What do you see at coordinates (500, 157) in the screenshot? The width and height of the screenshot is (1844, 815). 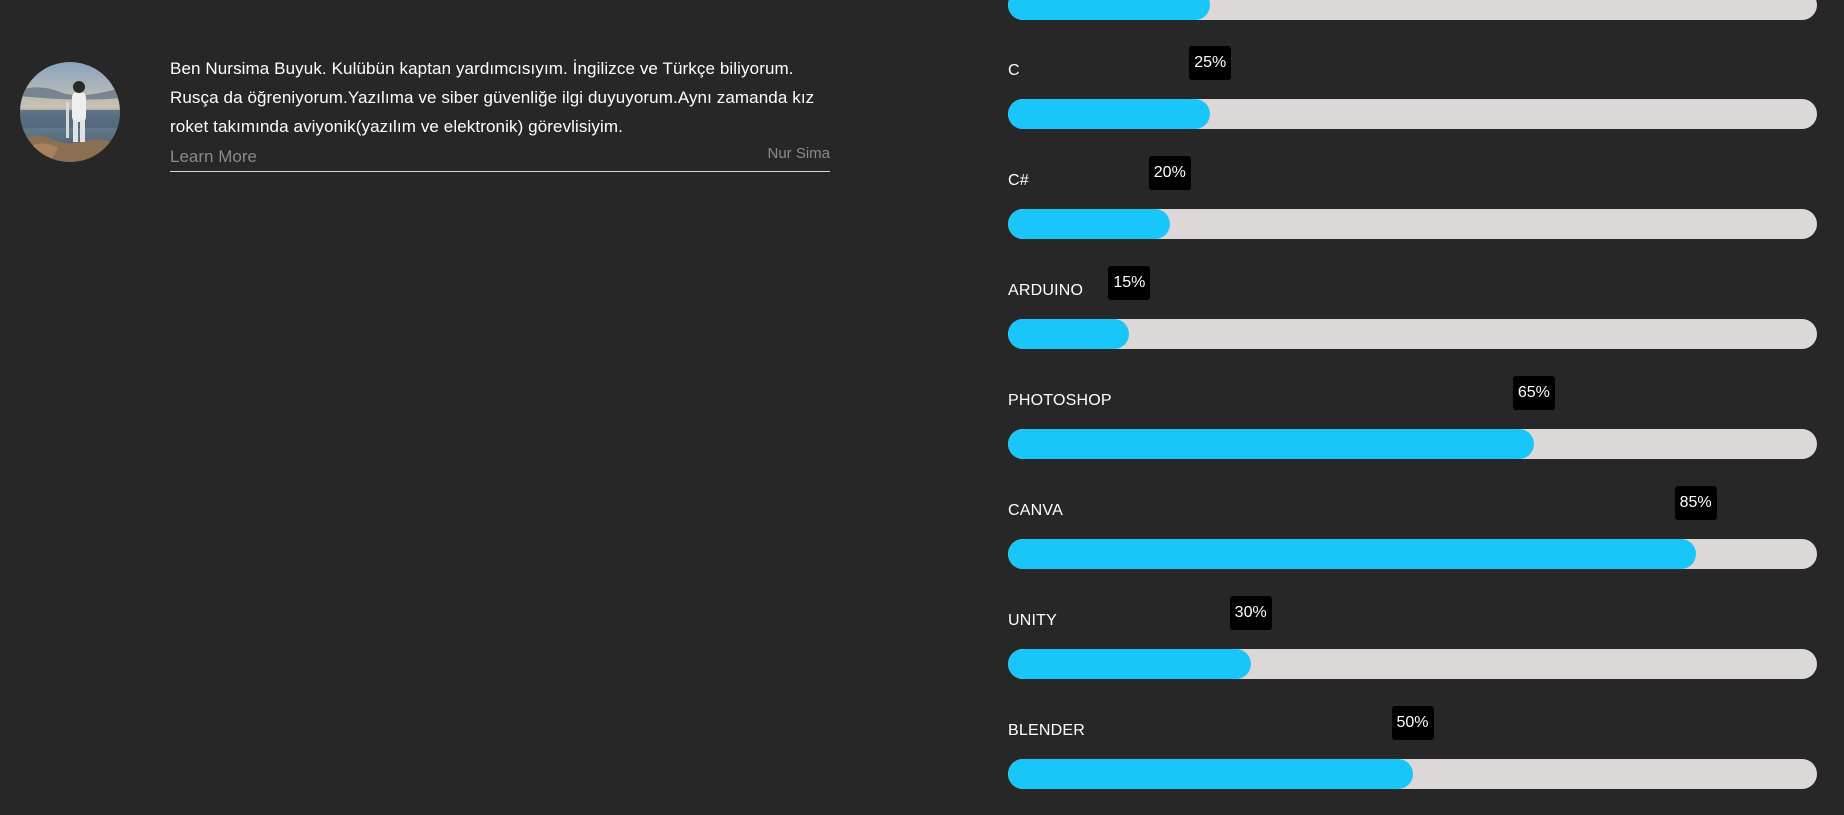 I see `bio-footer: Learn More Nur Sima` at bounding box center [500, 157].